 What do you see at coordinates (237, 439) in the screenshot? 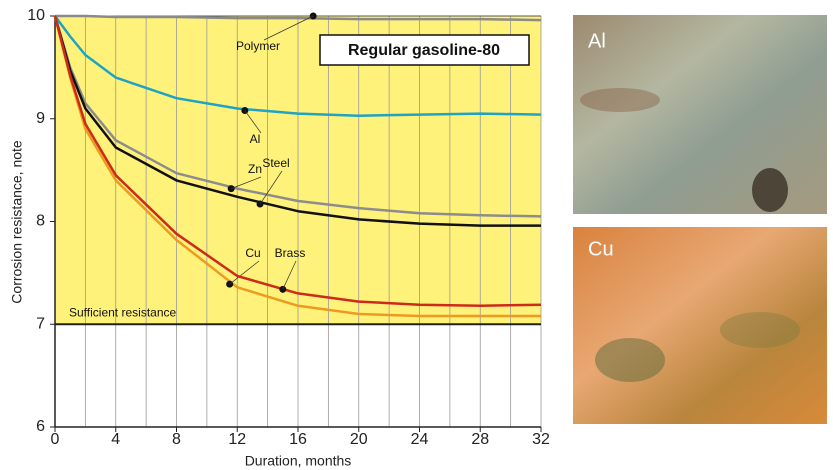
I see `x-tick-label: 12` at bounding box center [237, 439].